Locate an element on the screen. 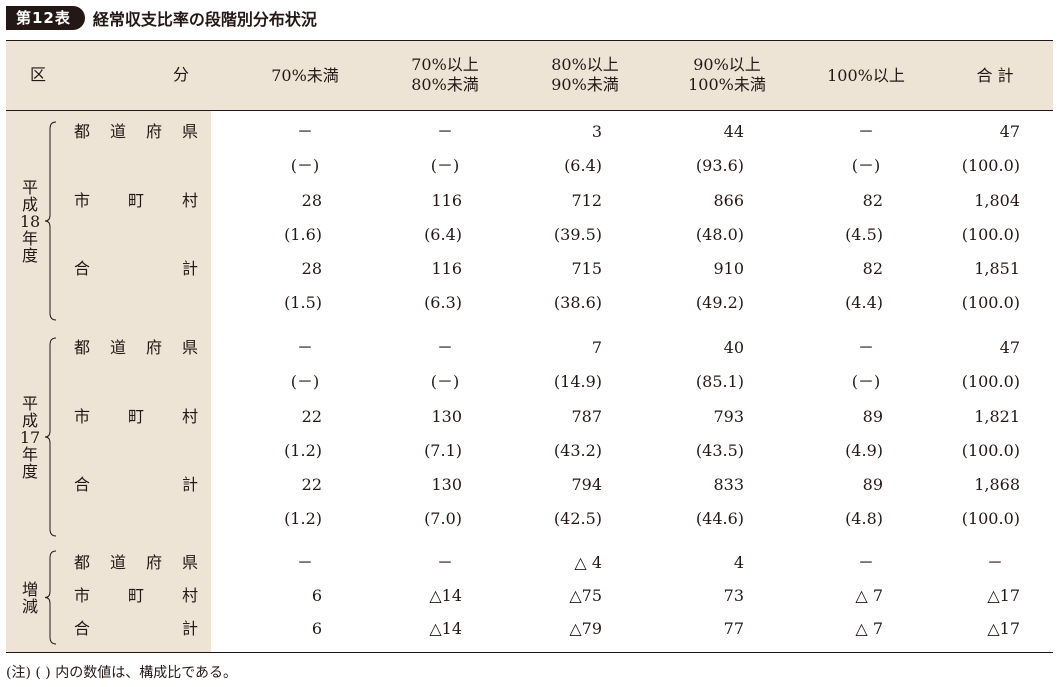 Image resolution: width=1059 pixels, height=687 pixels. cell-value: 1,821 is located at coordinates (997, 416).